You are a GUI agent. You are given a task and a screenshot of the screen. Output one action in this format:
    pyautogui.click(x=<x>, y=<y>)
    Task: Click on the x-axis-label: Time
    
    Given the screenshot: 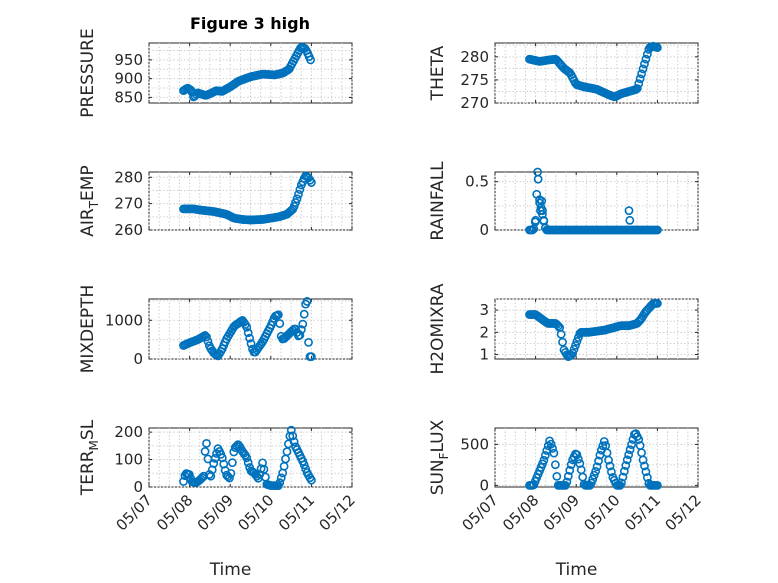 What is the action you would take?
    pyautogui.click(x=576, y=570)
    